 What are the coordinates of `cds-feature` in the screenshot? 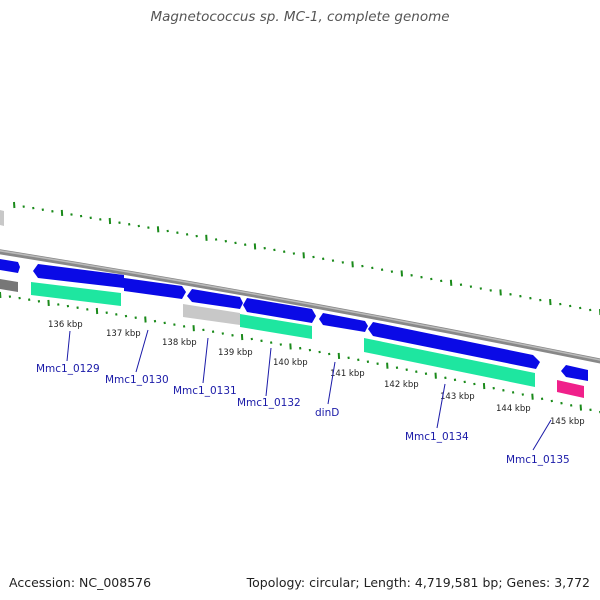 It's located at (10, 266).